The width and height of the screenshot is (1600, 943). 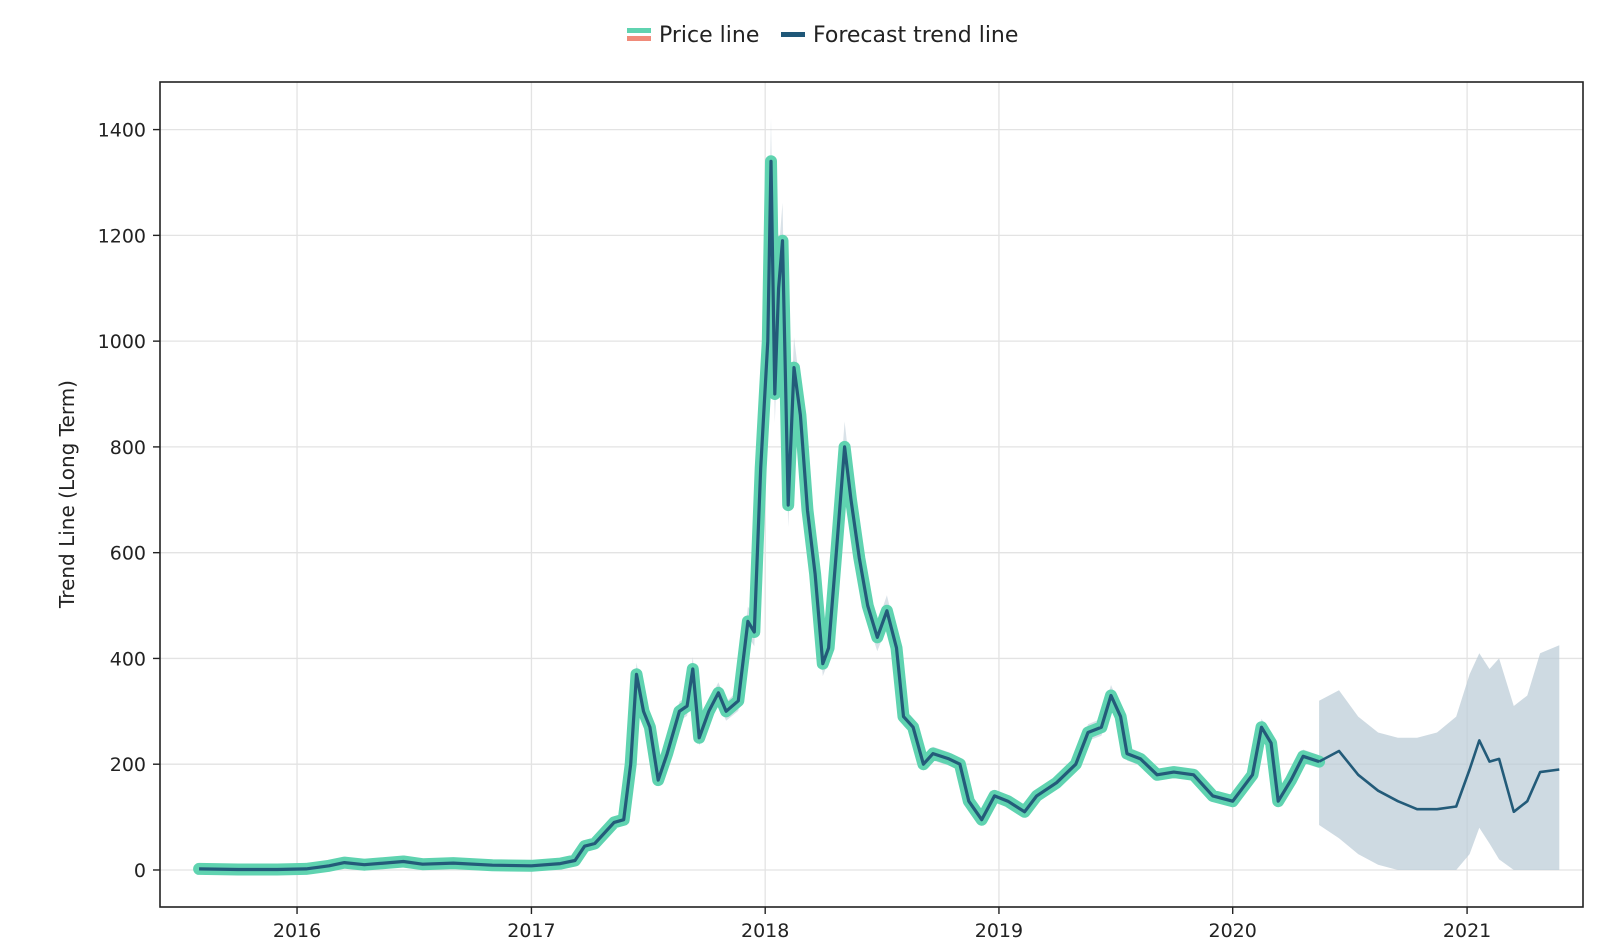 I want to click on x-tick-label: 2017, so click(x=531, y=931).